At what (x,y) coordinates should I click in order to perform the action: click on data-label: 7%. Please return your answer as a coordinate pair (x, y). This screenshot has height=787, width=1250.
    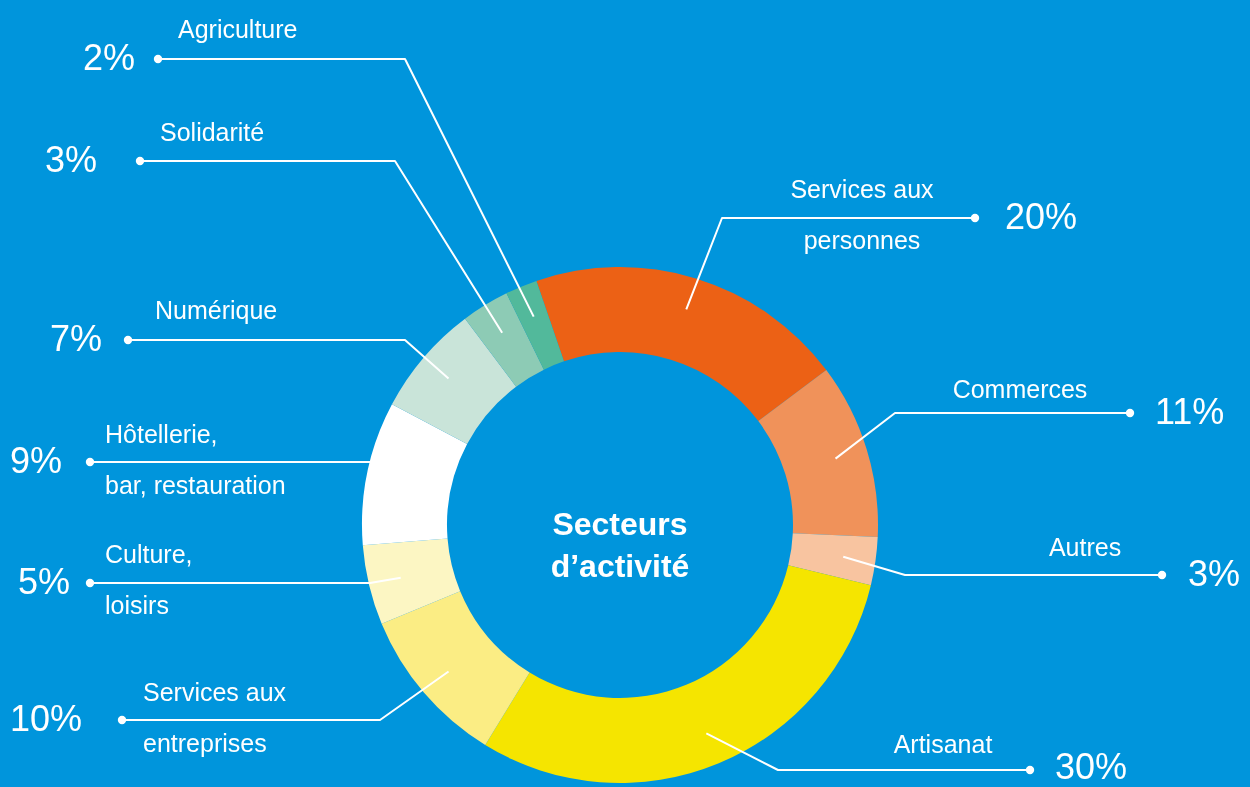
    Looking at the image, I should click on (76, 338).